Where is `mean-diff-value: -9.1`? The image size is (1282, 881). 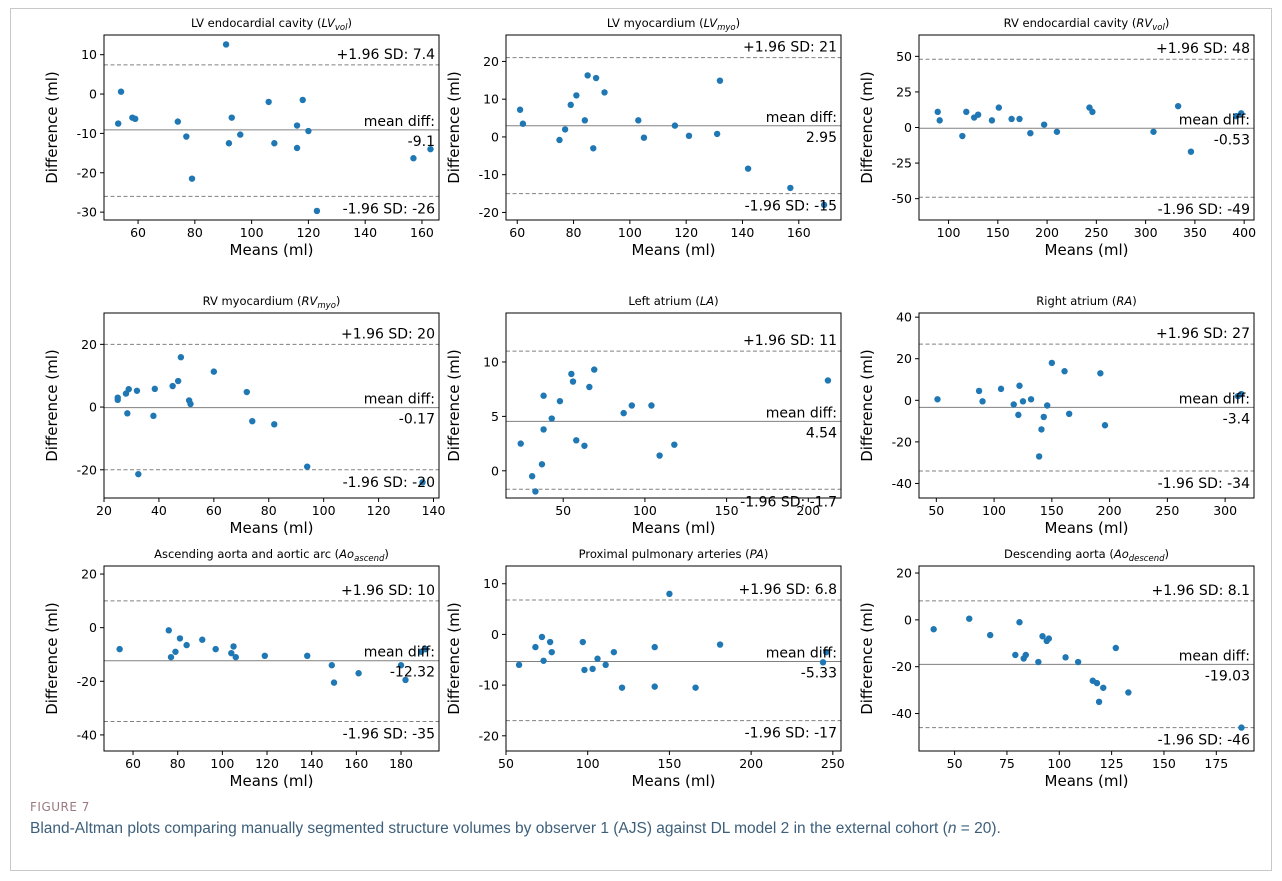
mean-diff-value: -9.1 is located at coordinates (421, 142).